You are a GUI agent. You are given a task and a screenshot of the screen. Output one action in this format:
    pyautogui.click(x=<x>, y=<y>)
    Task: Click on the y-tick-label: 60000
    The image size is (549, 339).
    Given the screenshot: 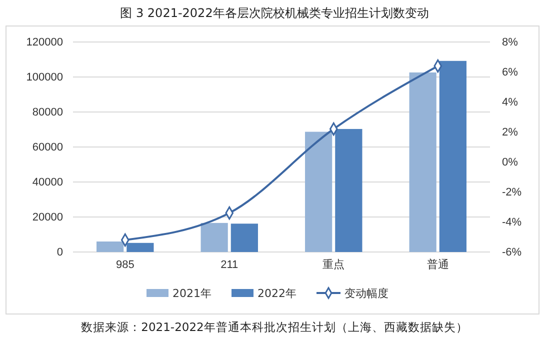 What is the action you would take?
    pyautogui.click(x=47, y=148)
    